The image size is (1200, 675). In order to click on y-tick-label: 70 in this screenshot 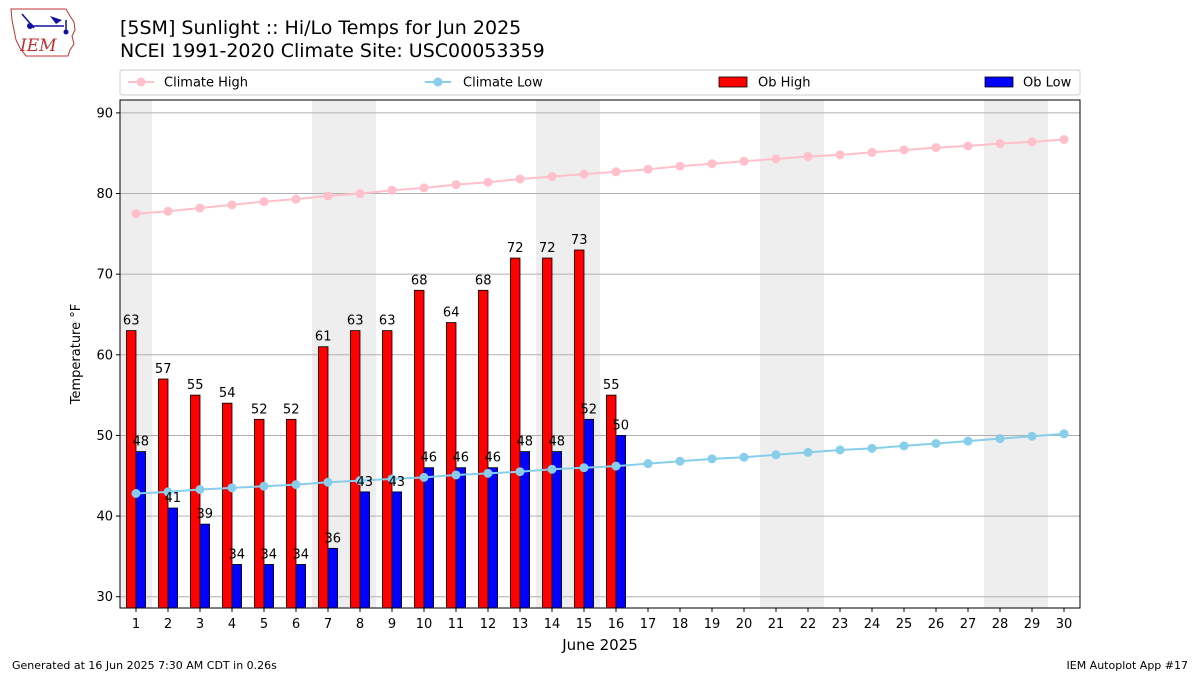, I will do `click(104, 275)`.